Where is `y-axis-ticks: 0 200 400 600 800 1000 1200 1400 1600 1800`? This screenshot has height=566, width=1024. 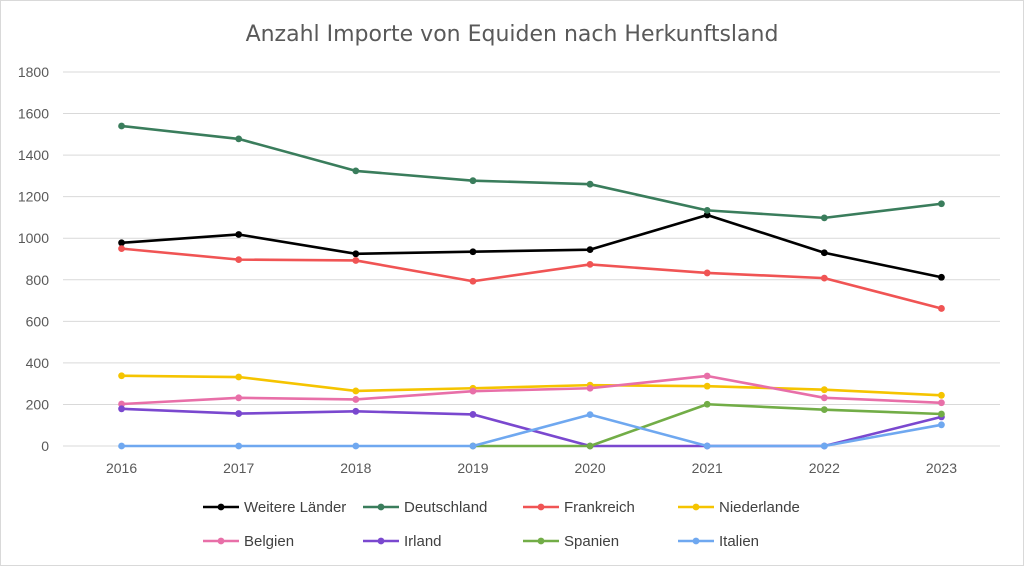 y-axis-ticks: 0 200 400 600 800 1000 1200 1400 1600 1800 is located at coordinates (33, 259).